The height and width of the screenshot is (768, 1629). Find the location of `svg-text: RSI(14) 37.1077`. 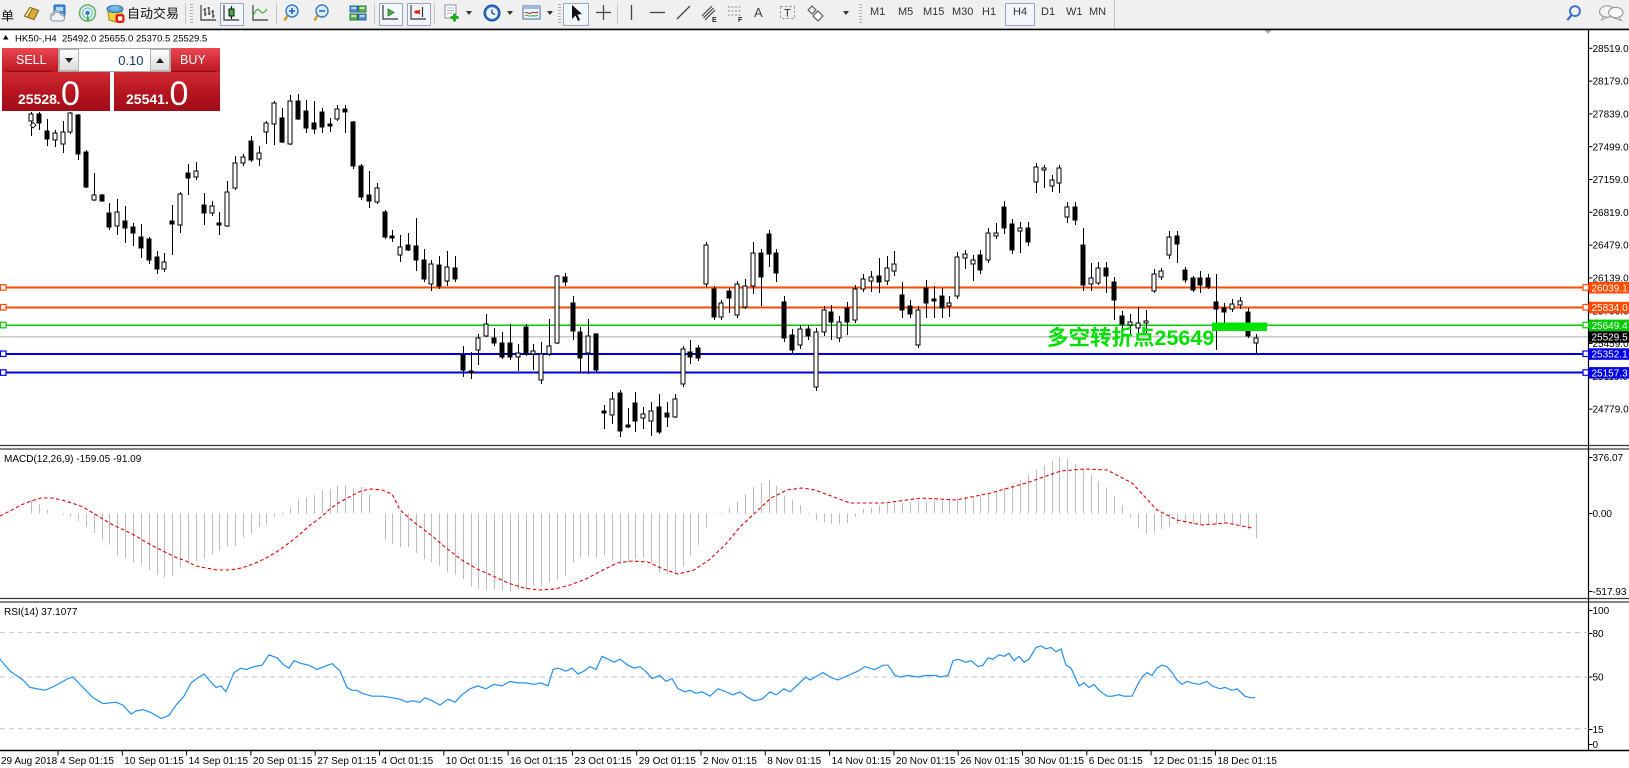

svg-text: RSI(14) 37.1077 is located at coordinates (41, 612).